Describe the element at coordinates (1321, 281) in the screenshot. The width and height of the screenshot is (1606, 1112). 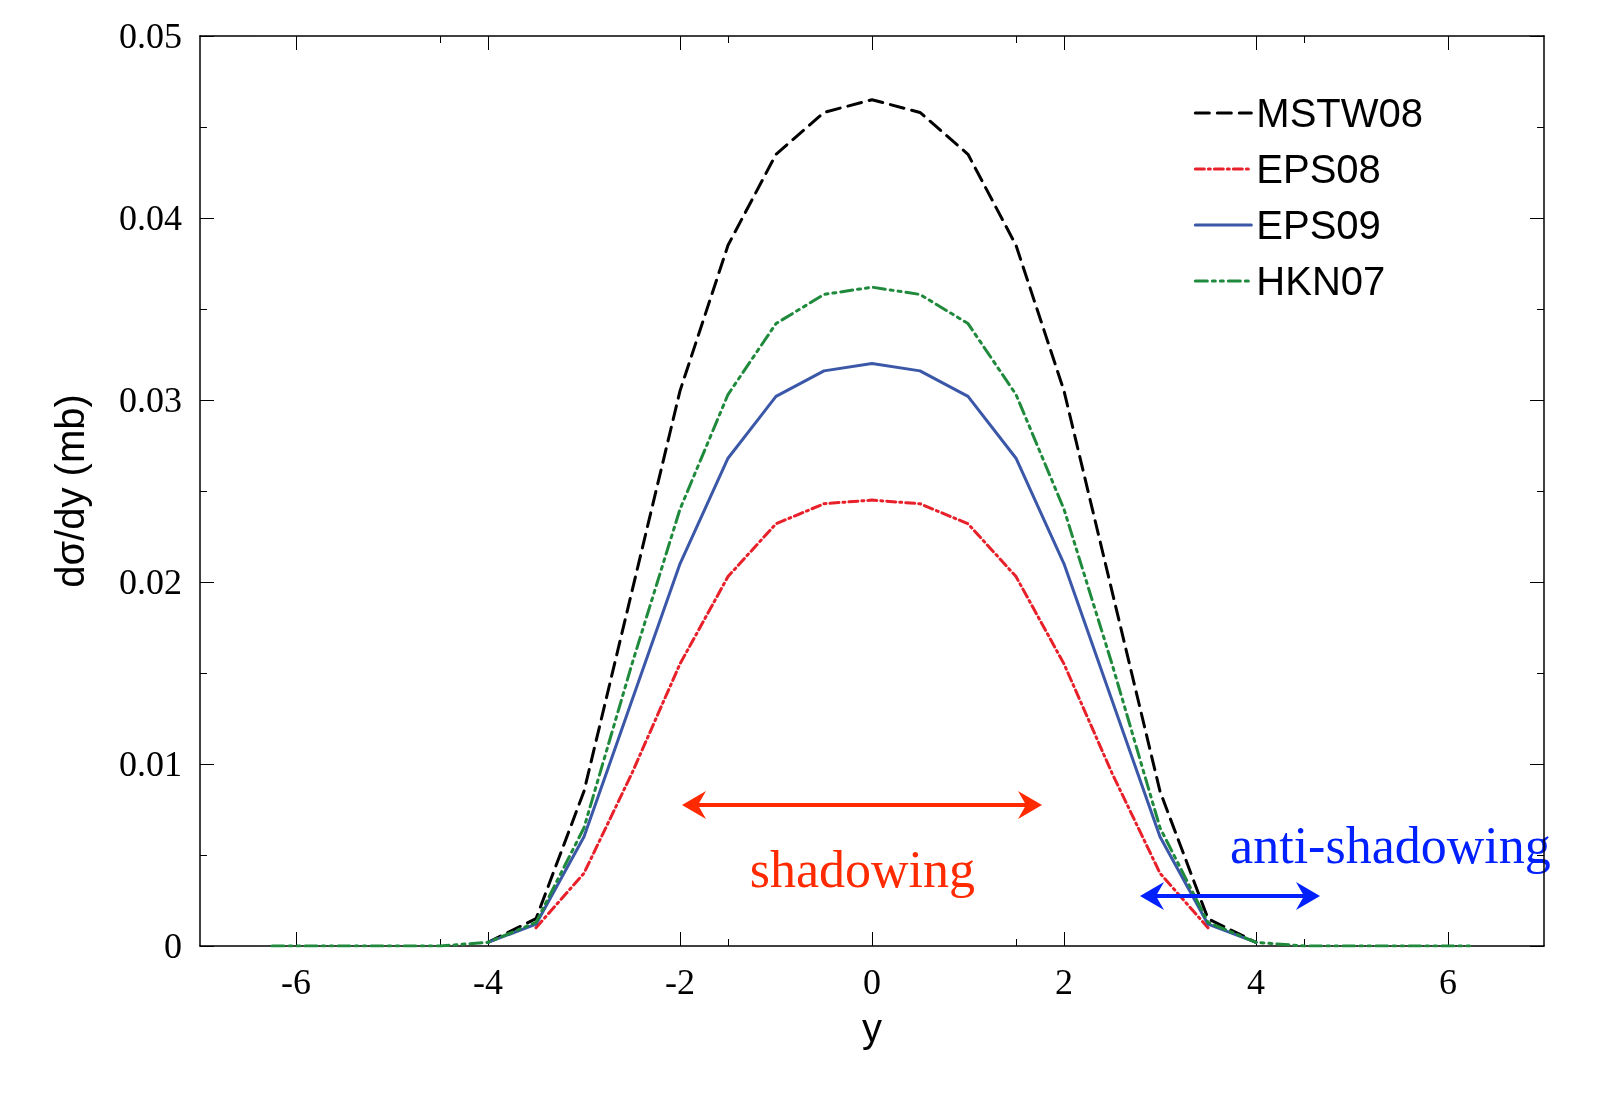
I see `legend-label: HKN07` at that location.